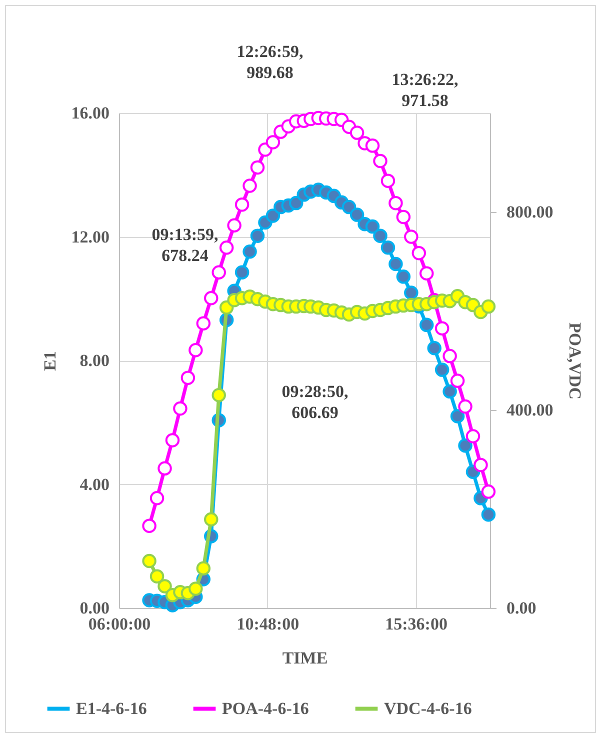 This screenshot has height=735, width=598. Describe the element at coordinates (521, 608) in the screenshot. I see `y2-tick-label: 0.00` at that location.